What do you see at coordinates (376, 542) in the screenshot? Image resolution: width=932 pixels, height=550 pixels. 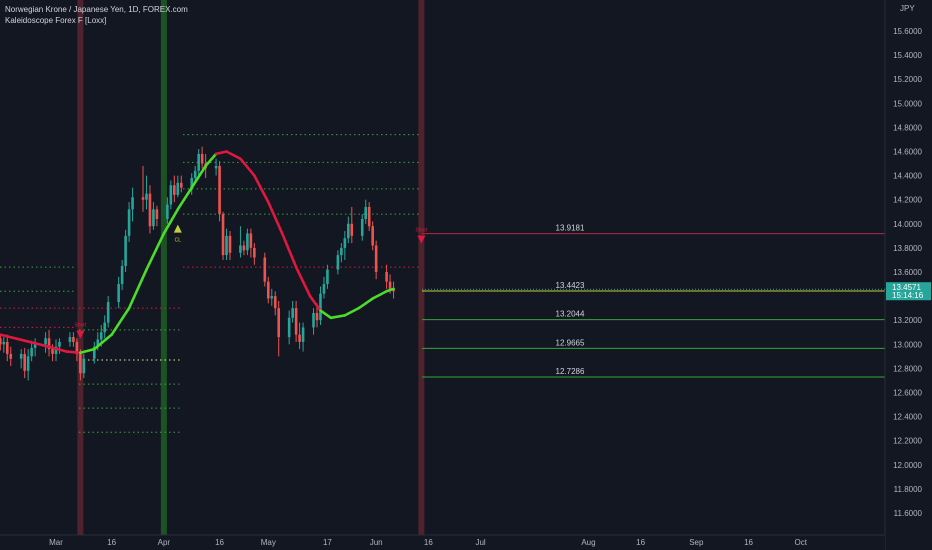 I see `time-tick-label: Jun` at bounding box center [376, 542].